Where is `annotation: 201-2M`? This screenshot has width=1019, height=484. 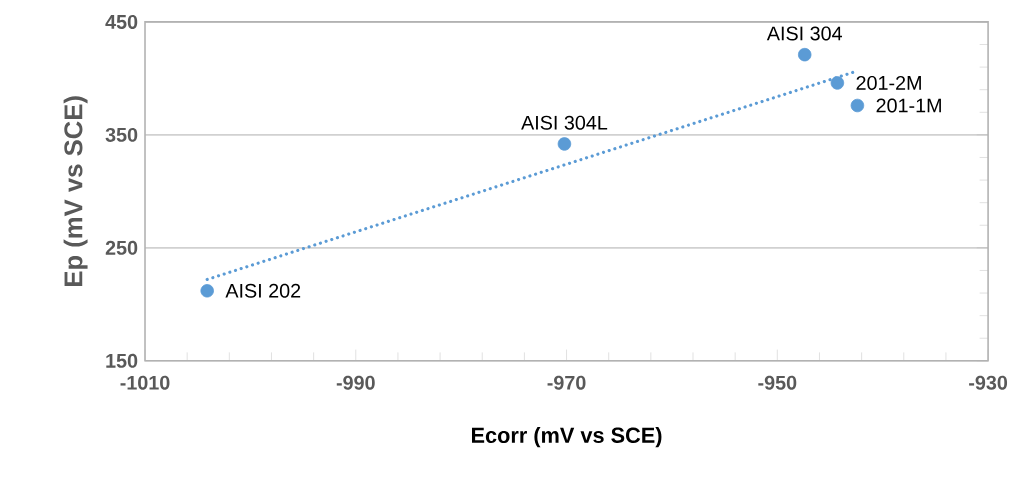
annotation: 201-2M is located at coordinates (888, 82).